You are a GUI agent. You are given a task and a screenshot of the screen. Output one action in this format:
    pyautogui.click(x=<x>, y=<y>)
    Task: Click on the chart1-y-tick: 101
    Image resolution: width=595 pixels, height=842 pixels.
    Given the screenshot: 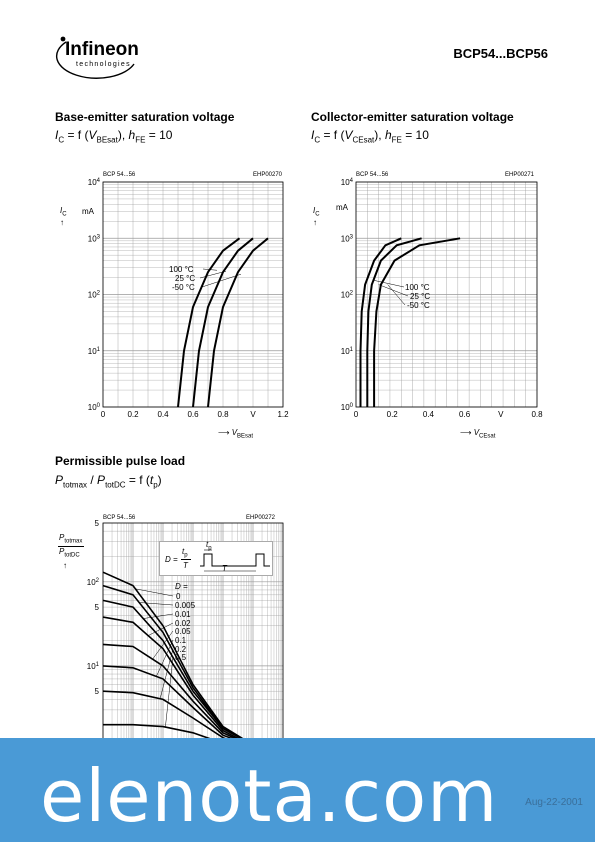 What is the action you would take?
    pyautogui.click(x=94, y=351)
    